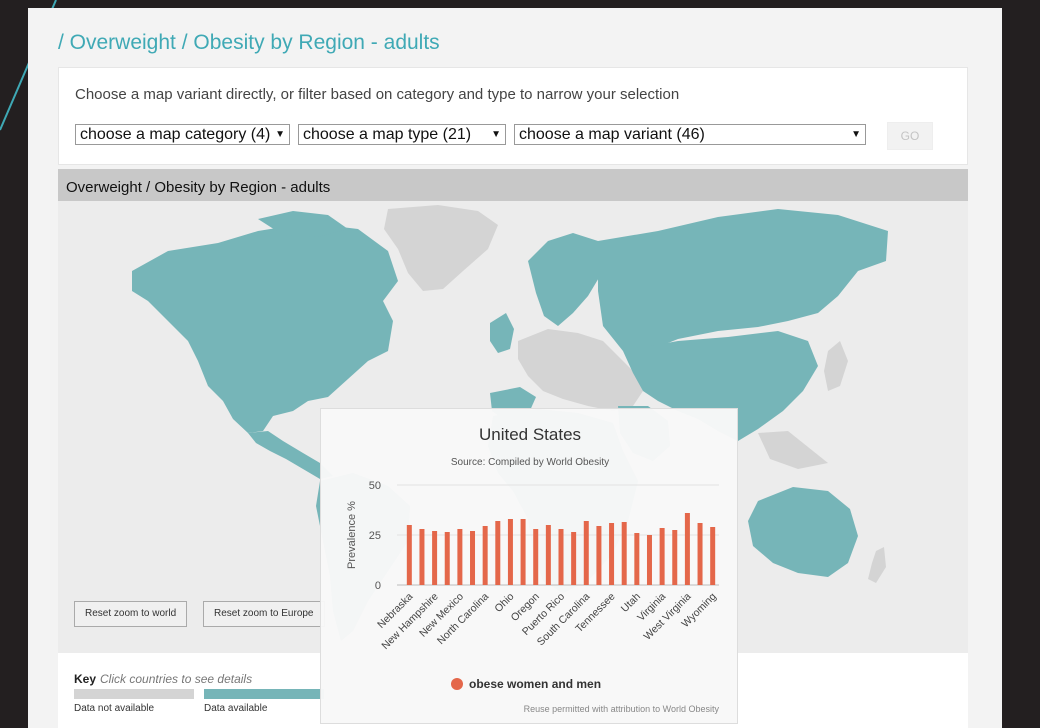  What do you see at coordinates (264, 614) in the screenshot?
I see `reset-zoom-europe-button: Reset zoom to Europe` at bounding box center [264, 614].